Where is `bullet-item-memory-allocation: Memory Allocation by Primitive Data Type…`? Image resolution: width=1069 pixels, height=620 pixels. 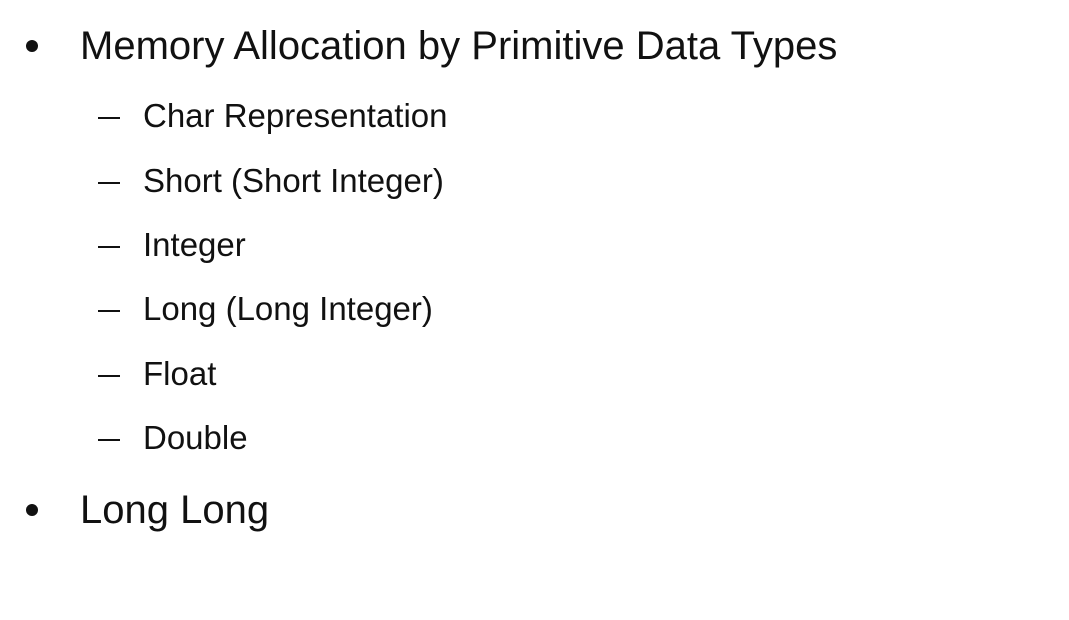 bullet-item-memory-allocation: Memory Allocation by Primitive Data Type… is located at coordinates (534, 52).